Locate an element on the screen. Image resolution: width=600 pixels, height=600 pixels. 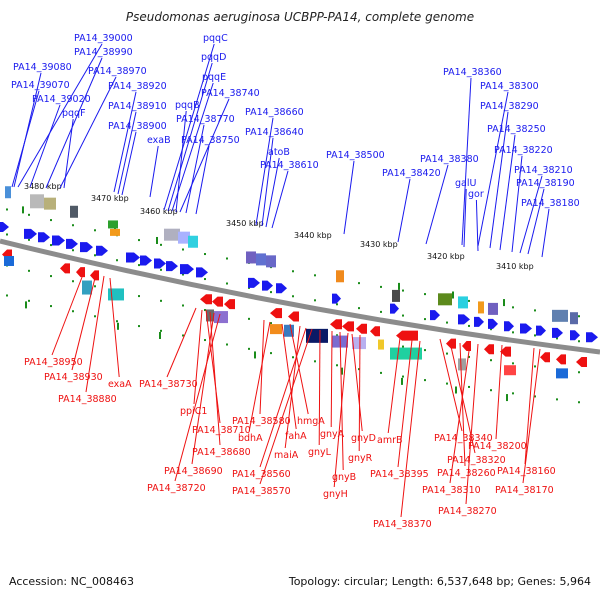
gene-label-faha: fahA is located at coordinates (296, 436).